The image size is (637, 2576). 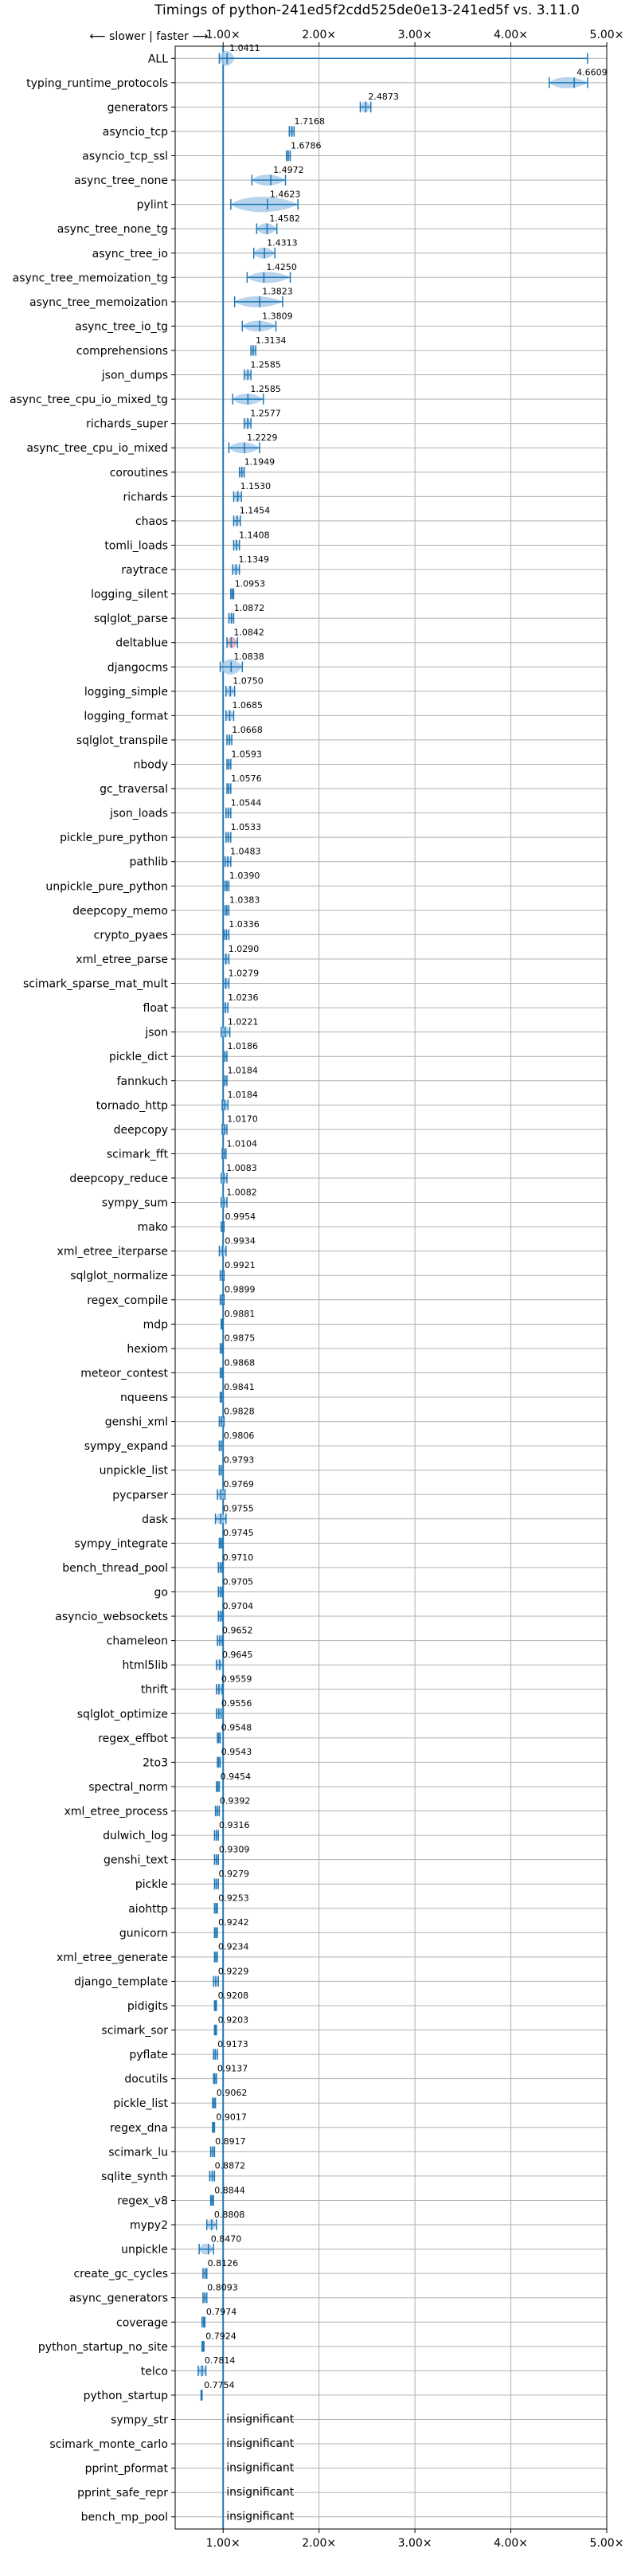 What do you see at coordinates (108, 2444) in the screenshot?
I see `benchmark-label: scimark_monte_carlo` at bounding box center [108, 2444].